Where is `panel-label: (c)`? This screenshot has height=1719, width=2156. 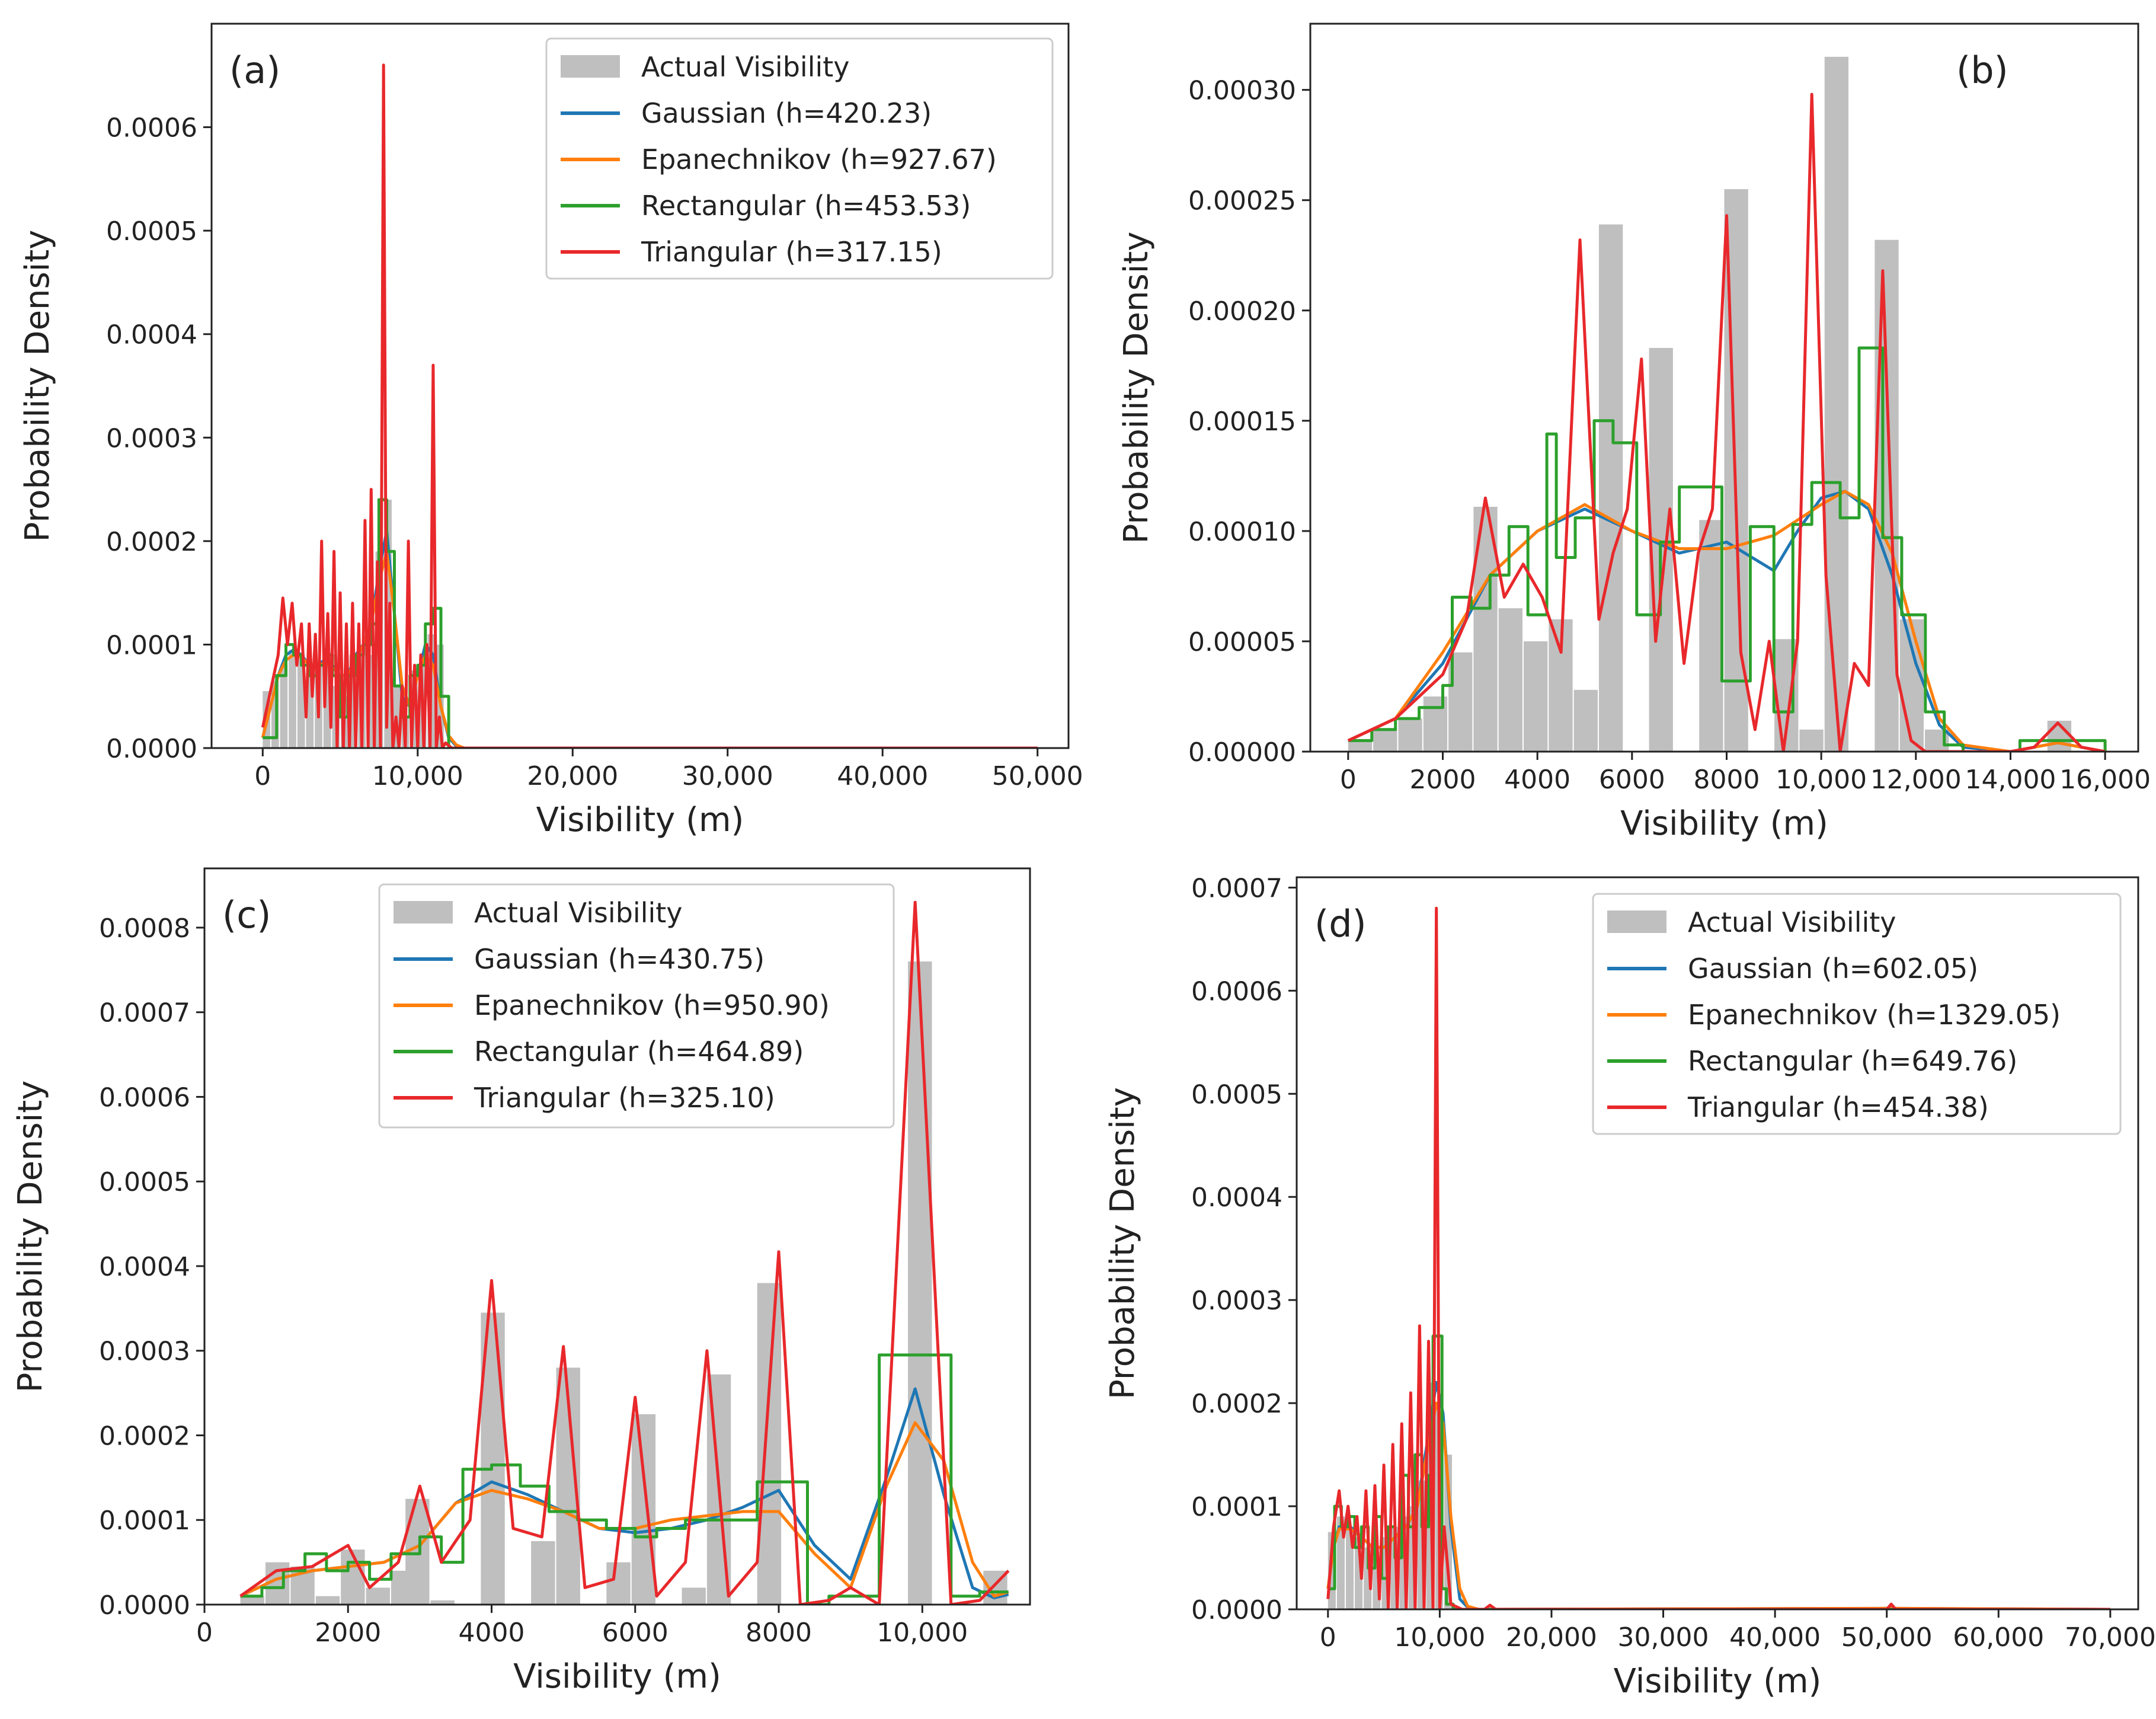
panel-label: (c) is located at coordinates (247, 915).